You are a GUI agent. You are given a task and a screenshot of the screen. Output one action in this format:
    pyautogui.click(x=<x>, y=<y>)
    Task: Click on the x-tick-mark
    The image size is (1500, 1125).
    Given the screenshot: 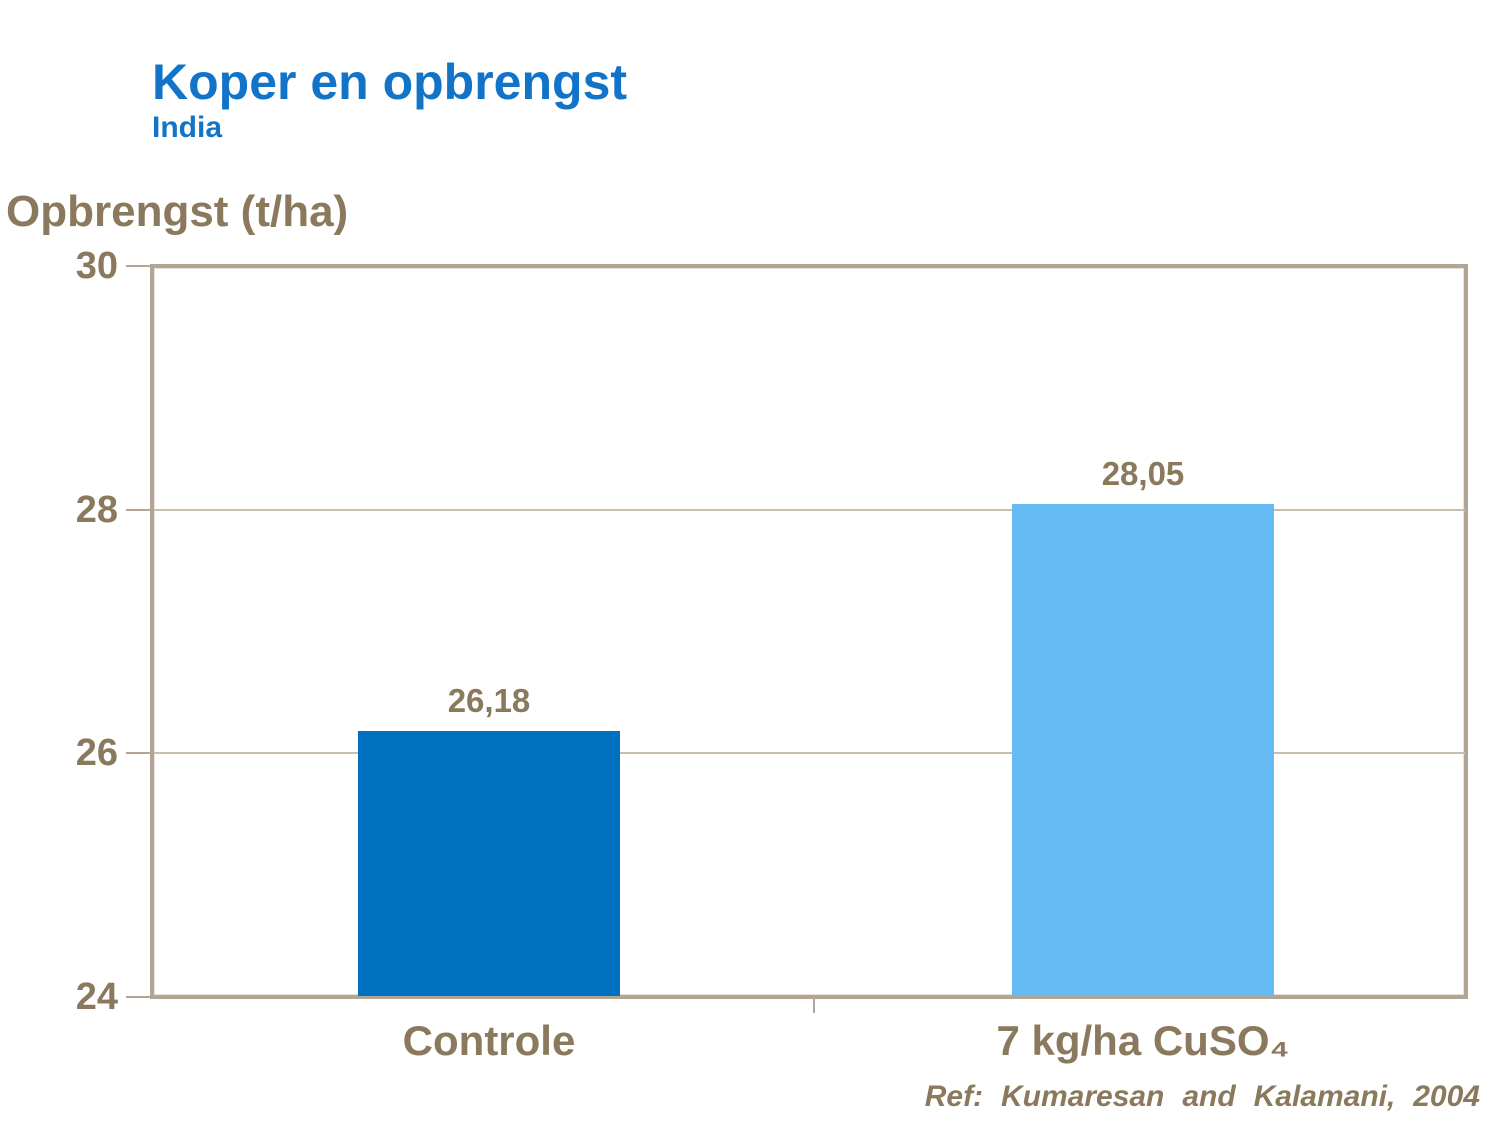 What is the action you would take?
    pyautogui.click(x=814, y=1006)
    